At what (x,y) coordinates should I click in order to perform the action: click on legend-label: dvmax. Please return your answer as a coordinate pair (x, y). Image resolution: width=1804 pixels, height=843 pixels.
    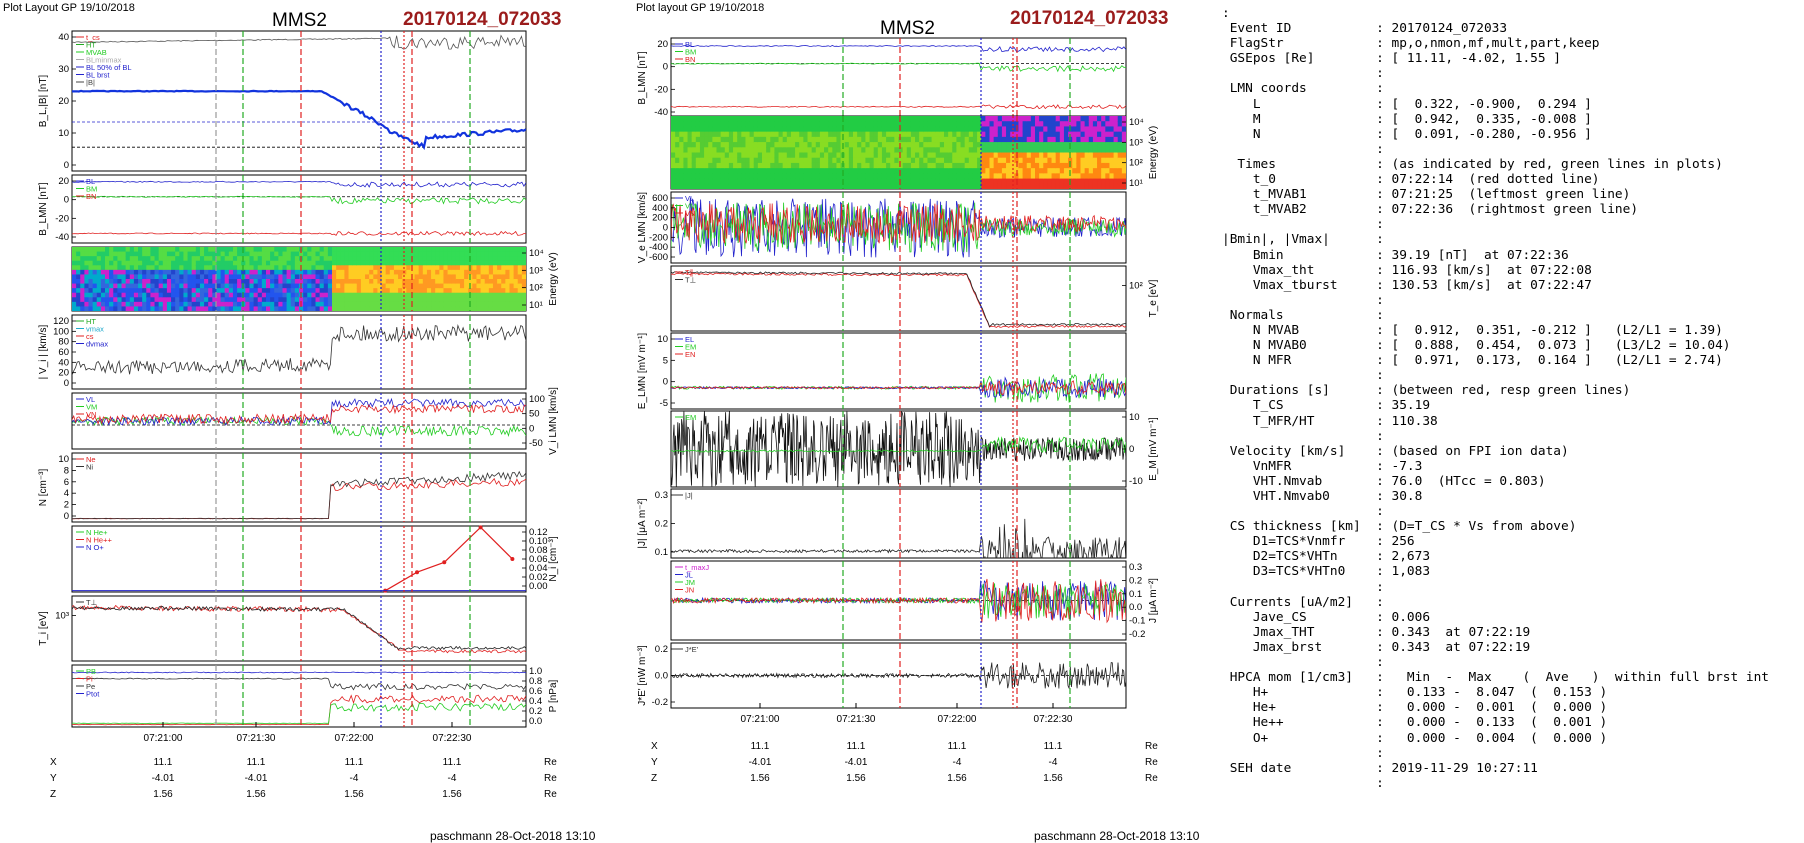
    Looking at the image, I should click on (97, 344).